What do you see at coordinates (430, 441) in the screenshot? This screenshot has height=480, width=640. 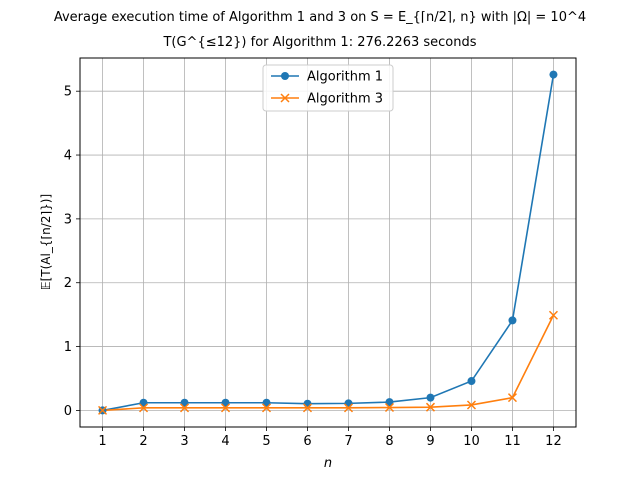 I see `x-tick-label: 9` at bounding box center [430, 441].